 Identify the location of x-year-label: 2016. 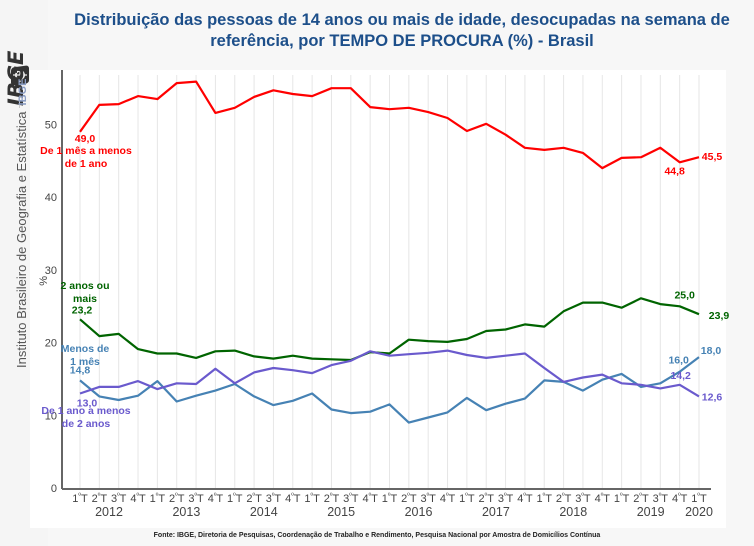
(419, 512).